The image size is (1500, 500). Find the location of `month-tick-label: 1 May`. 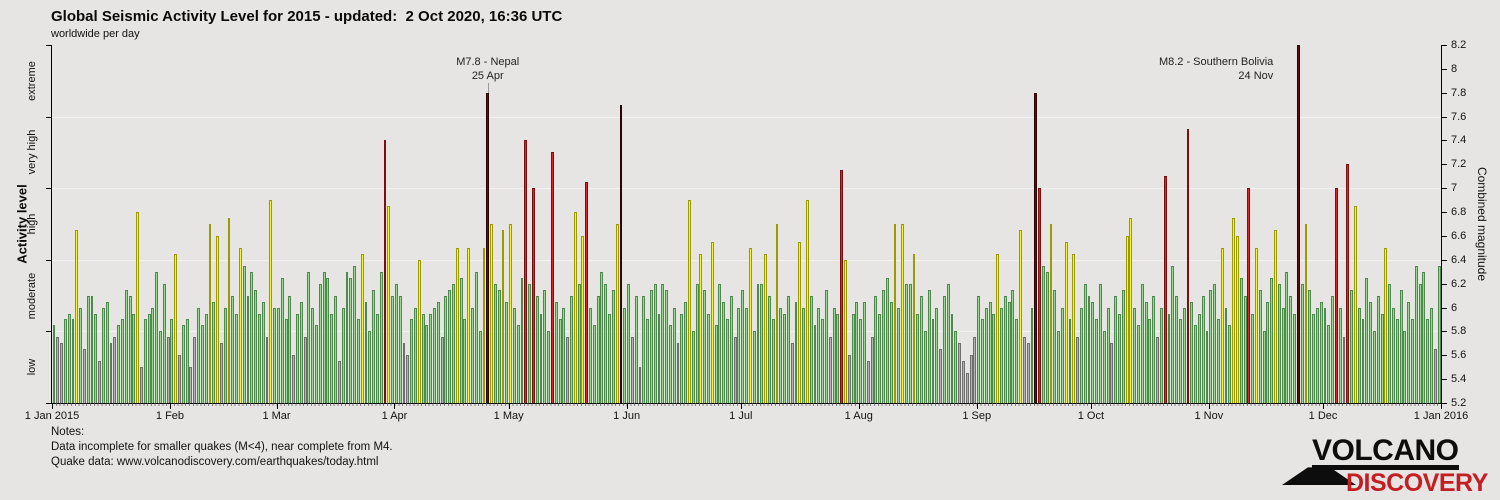

month-tick-label: 1 May is located at coordinates (508, 416).